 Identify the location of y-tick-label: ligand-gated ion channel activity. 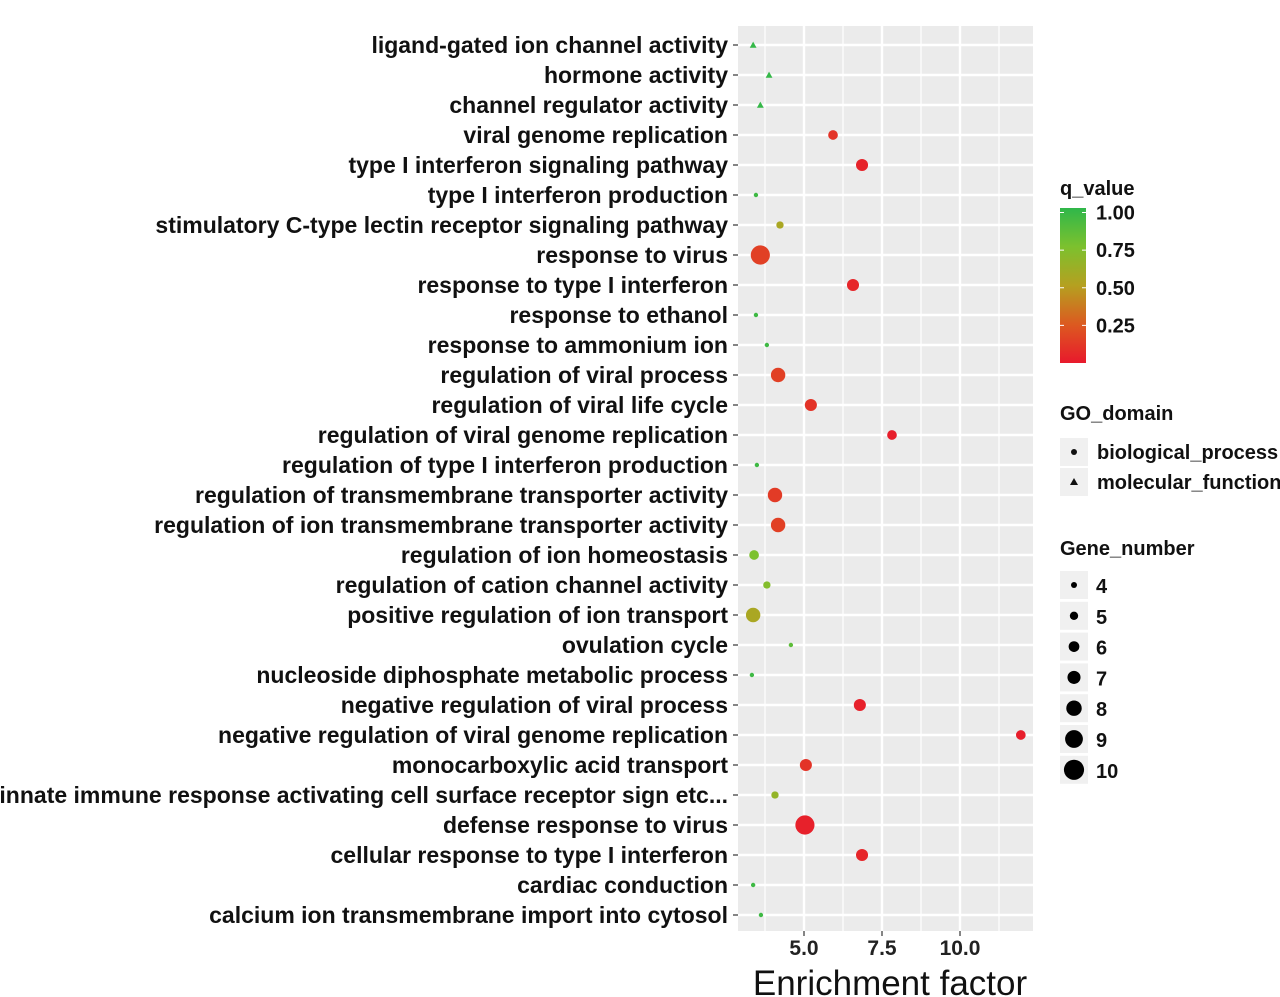
(549, 45).